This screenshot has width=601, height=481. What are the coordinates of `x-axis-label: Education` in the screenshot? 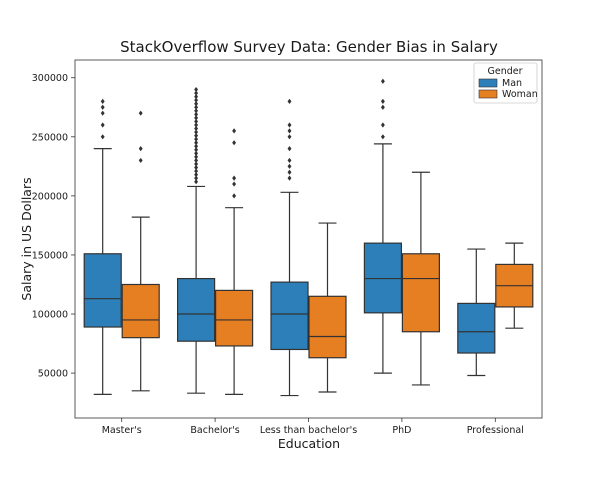 It's located at (309, 443).